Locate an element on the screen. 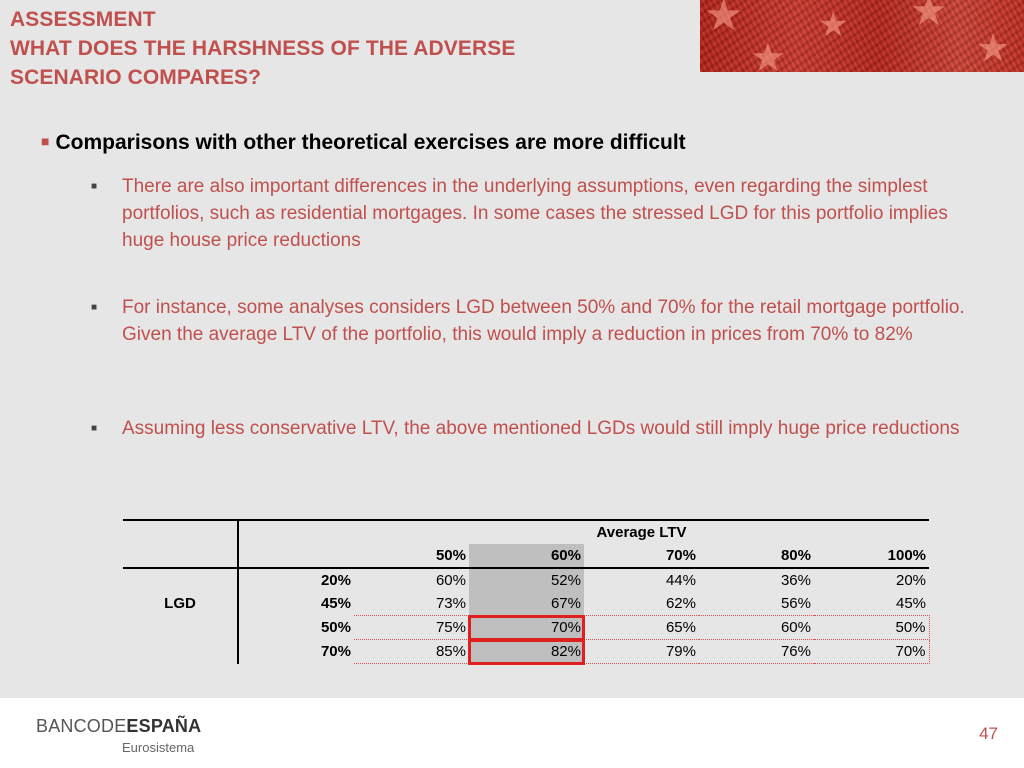  table-cell: 36% is located at coordinates (795, 580).